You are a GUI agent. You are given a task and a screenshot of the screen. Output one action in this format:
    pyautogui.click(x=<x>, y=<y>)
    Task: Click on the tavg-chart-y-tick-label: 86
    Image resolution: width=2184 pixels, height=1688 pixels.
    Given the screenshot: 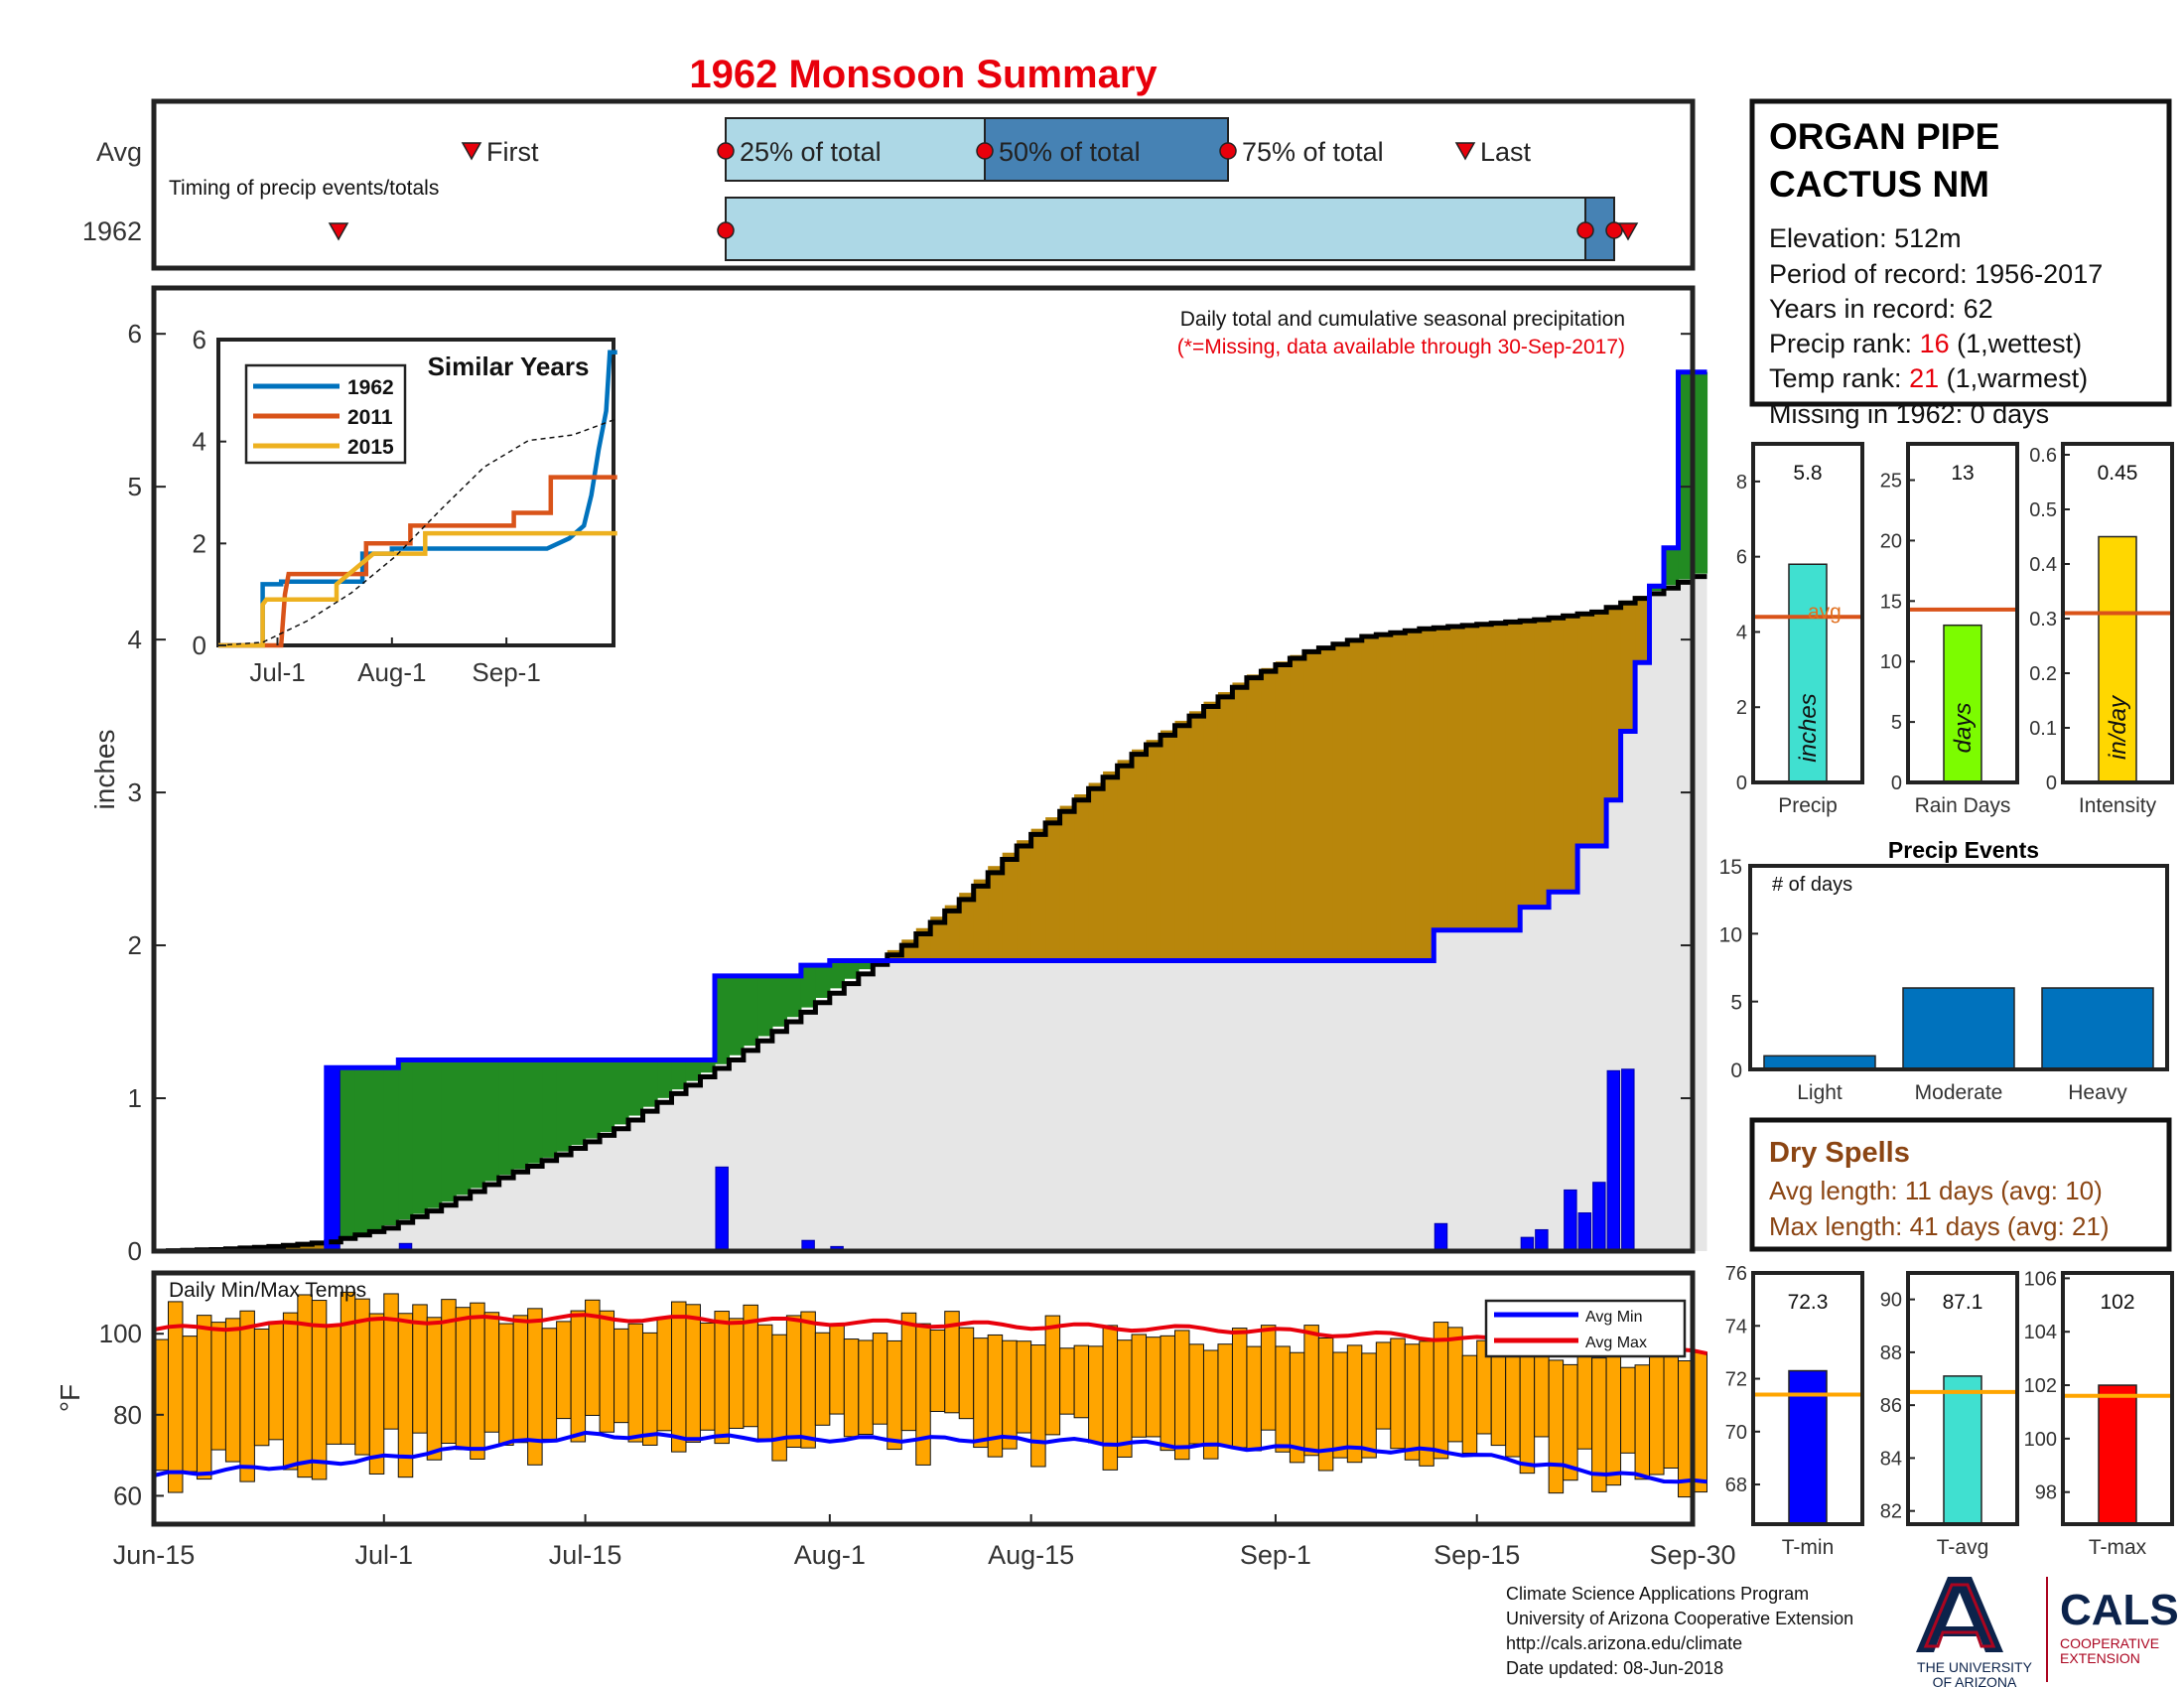 What is the action you would take?
    pyautogui.click(x=1891, y=1406)
    